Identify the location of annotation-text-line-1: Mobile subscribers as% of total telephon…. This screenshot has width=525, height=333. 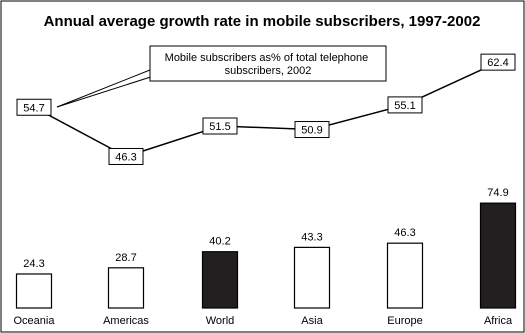
(267, 58).